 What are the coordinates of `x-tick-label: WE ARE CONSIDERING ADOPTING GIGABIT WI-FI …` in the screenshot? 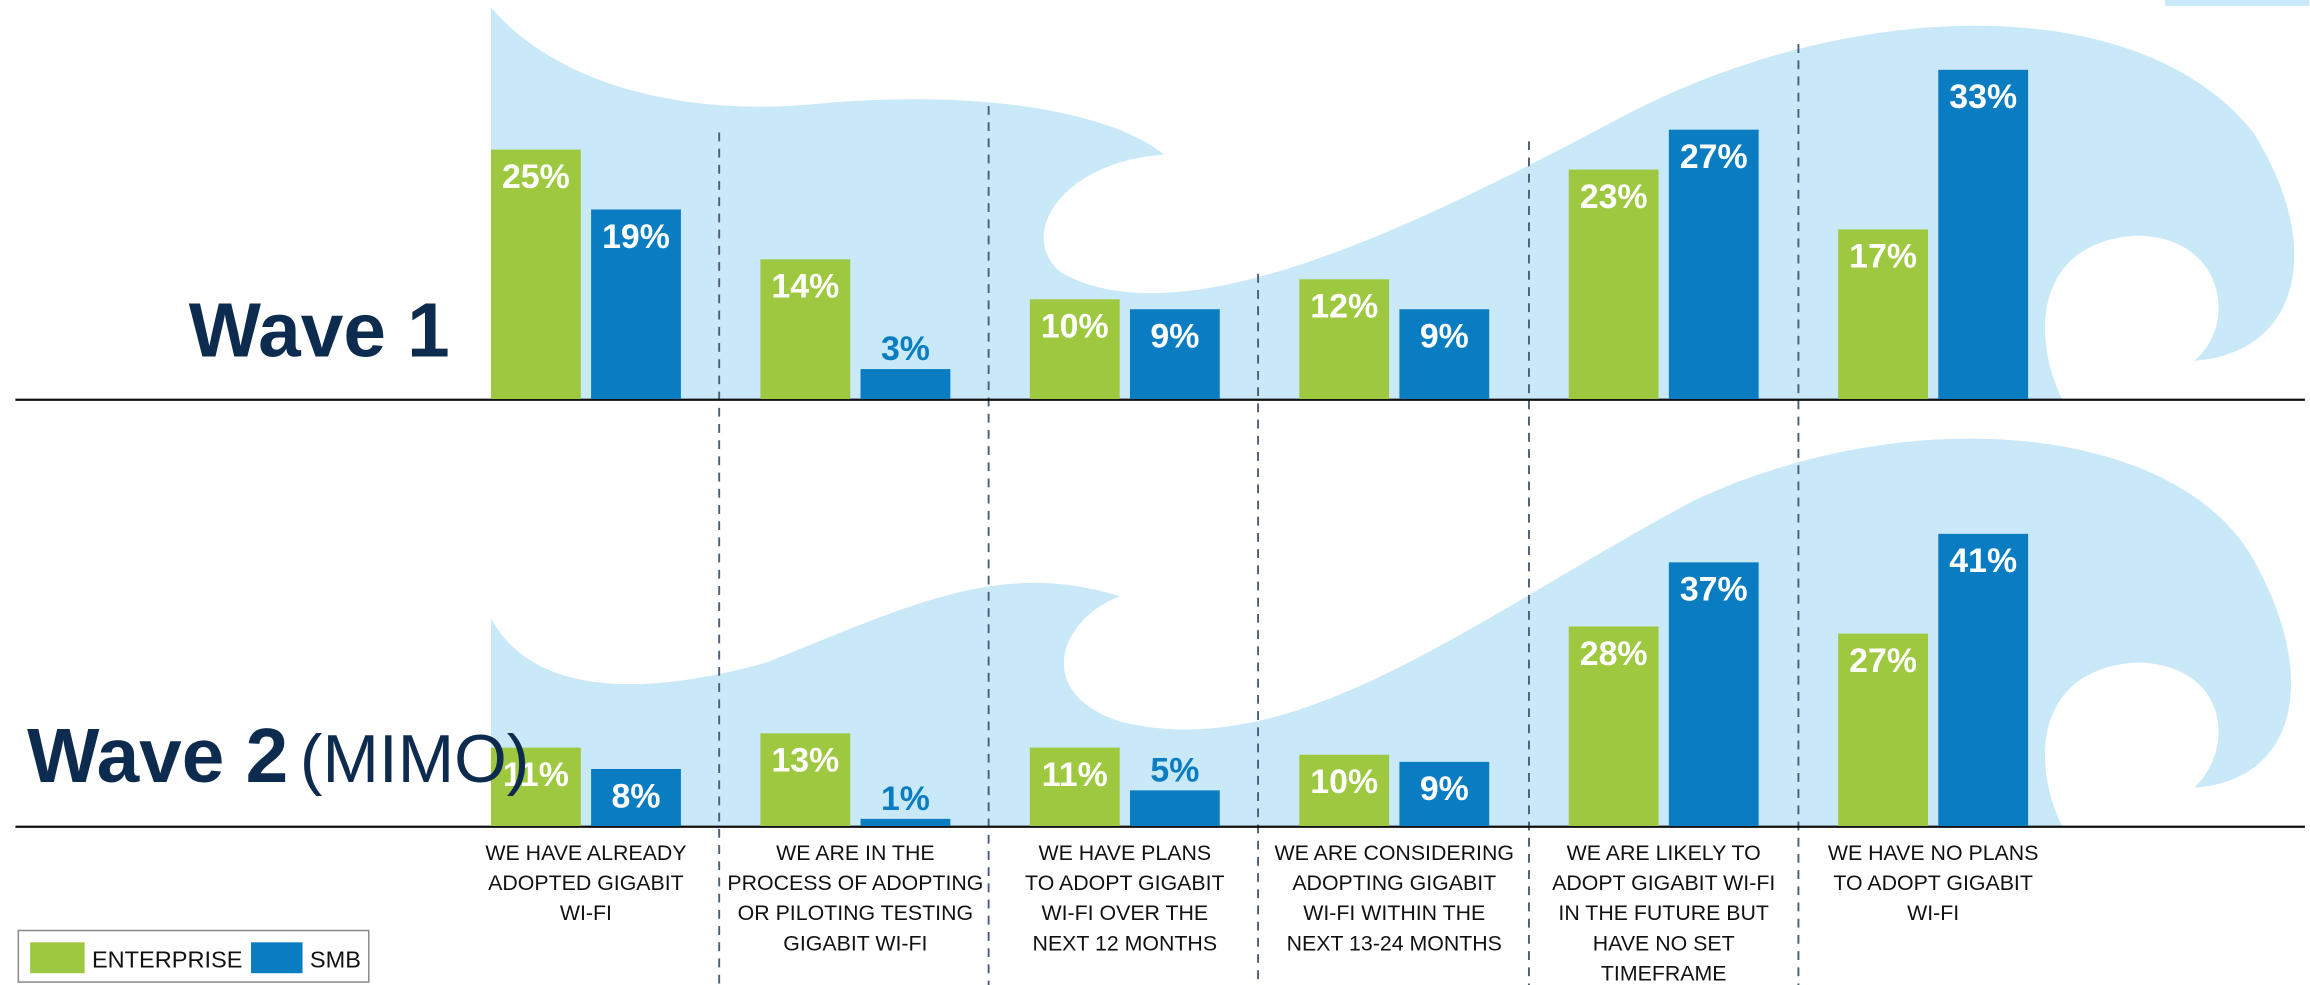 It's located at (1394, 898).